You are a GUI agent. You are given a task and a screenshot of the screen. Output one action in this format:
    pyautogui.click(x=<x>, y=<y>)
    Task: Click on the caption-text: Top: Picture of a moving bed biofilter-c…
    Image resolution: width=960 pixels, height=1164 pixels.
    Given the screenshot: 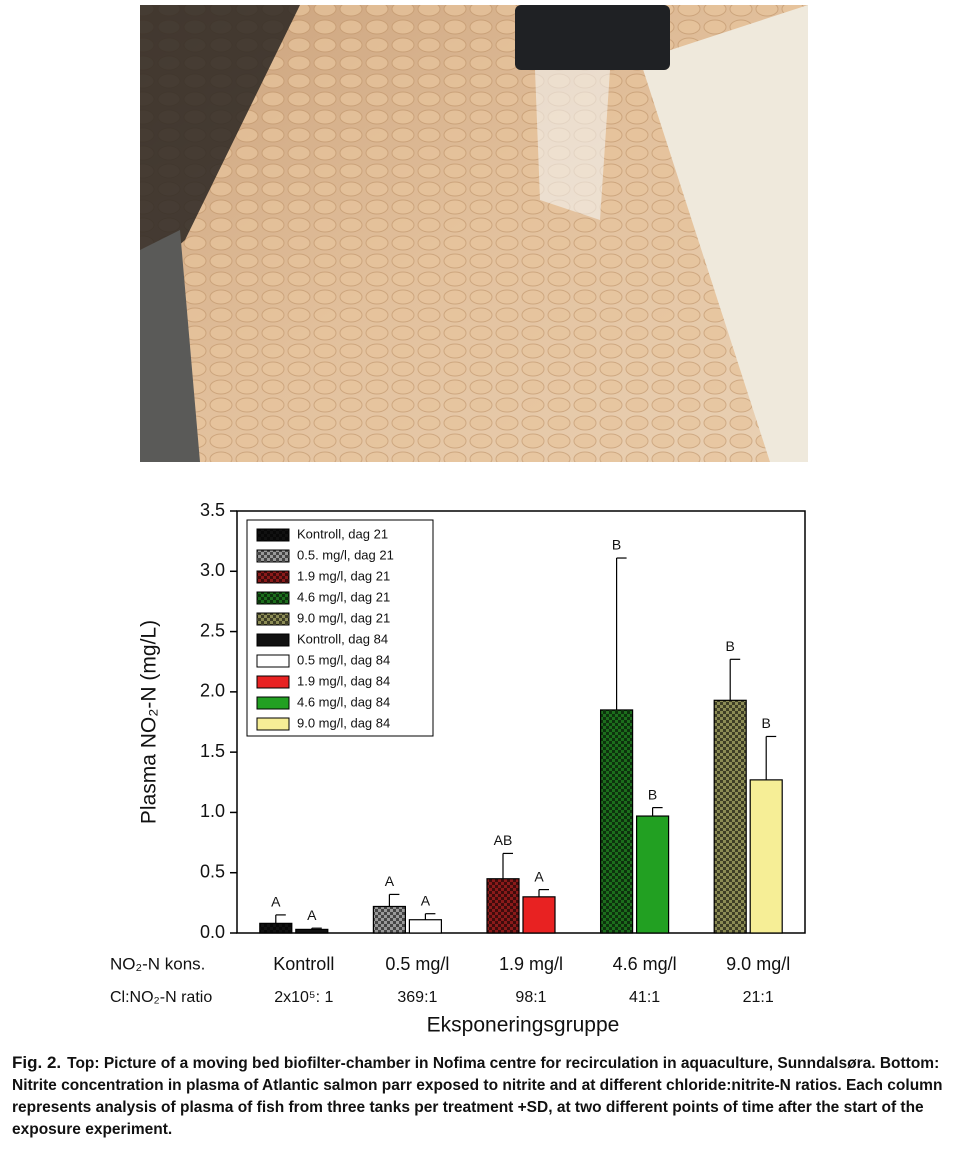 What is the action you would take?
    pyautogui.click(x=477, y=1096)
    